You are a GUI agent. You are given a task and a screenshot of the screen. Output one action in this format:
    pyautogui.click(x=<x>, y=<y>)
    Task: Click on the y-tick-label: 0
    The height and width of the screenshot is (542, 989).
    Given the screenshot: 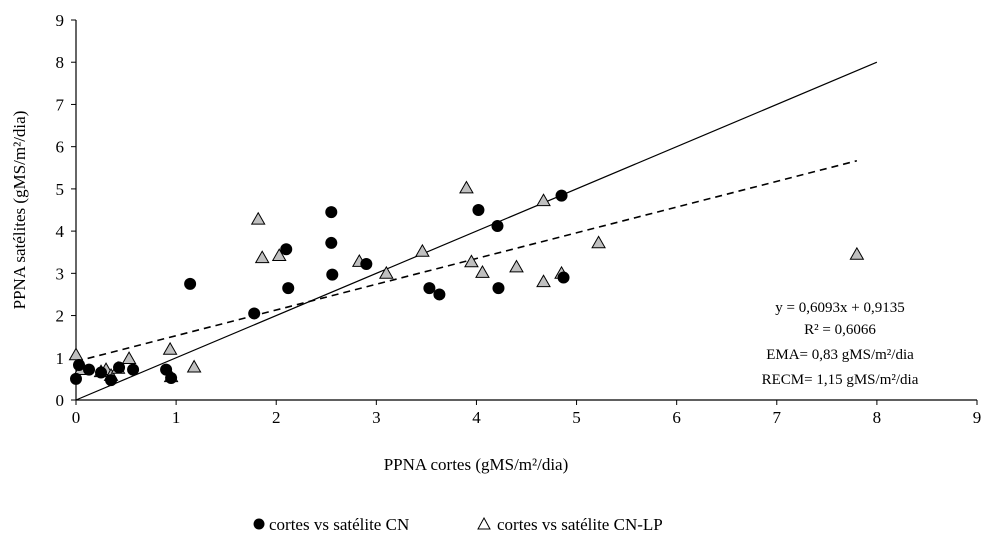 What is the action you would take?
    pyautogui.click(x=60, y=400)
    